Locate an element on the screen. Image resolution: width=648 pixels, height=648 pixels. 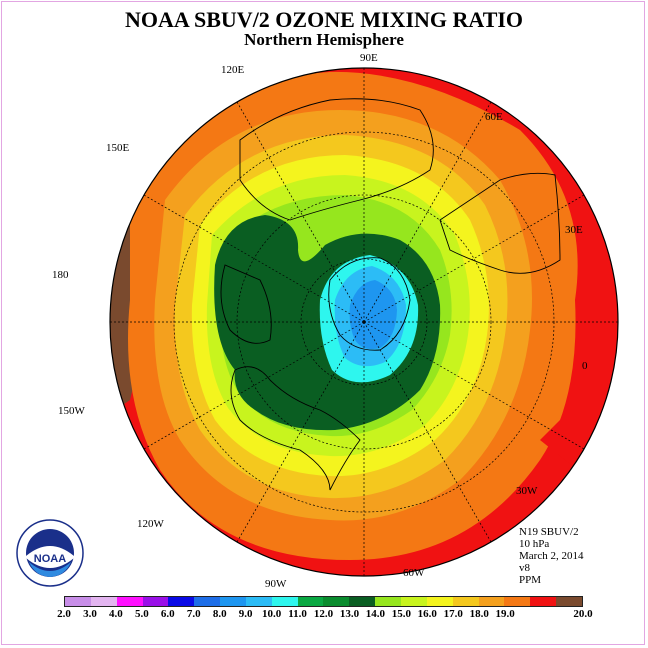
europe-coast is located at coordinates (500, 223).